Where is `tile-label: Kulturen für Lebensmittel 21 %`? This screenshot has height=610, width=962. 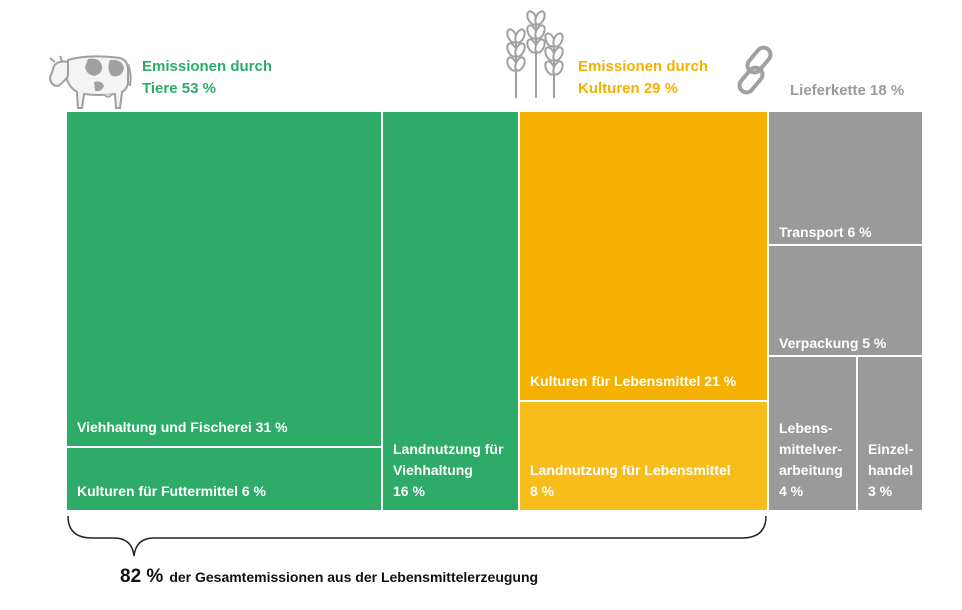
tile-label: Kulturen für Lebensmittel 21 % is located at coordinates (633, 381).